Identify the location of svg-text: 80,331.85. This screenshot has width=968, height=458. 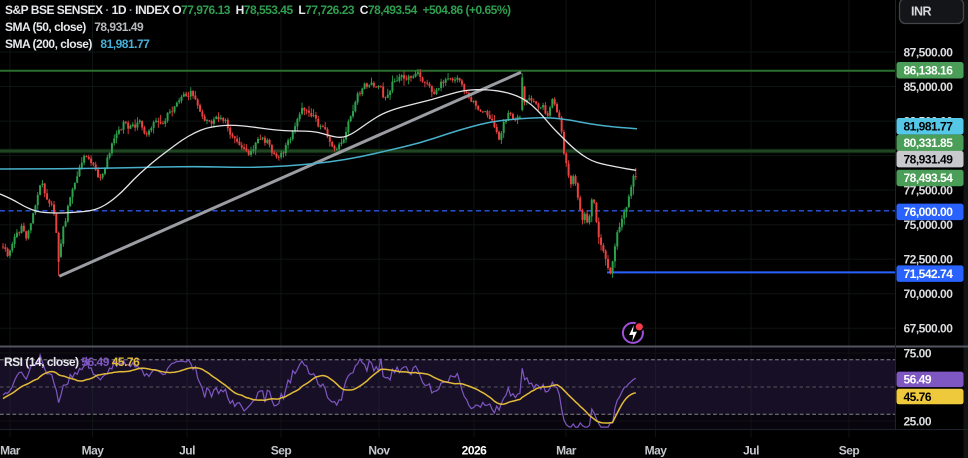
(929, 143).